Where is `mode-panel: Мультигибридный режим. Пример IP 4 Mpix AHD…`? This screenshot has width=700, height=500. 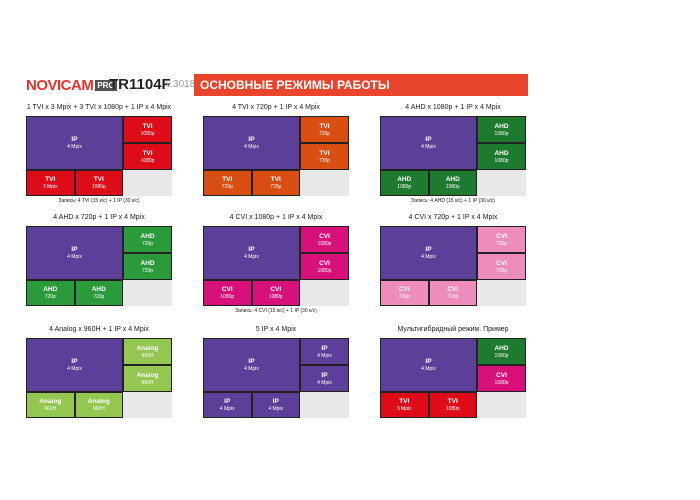 mode-panel: Мультигибридный режим. Пример IP 4 Mpix AHD… is located at coordinates (453, 378).